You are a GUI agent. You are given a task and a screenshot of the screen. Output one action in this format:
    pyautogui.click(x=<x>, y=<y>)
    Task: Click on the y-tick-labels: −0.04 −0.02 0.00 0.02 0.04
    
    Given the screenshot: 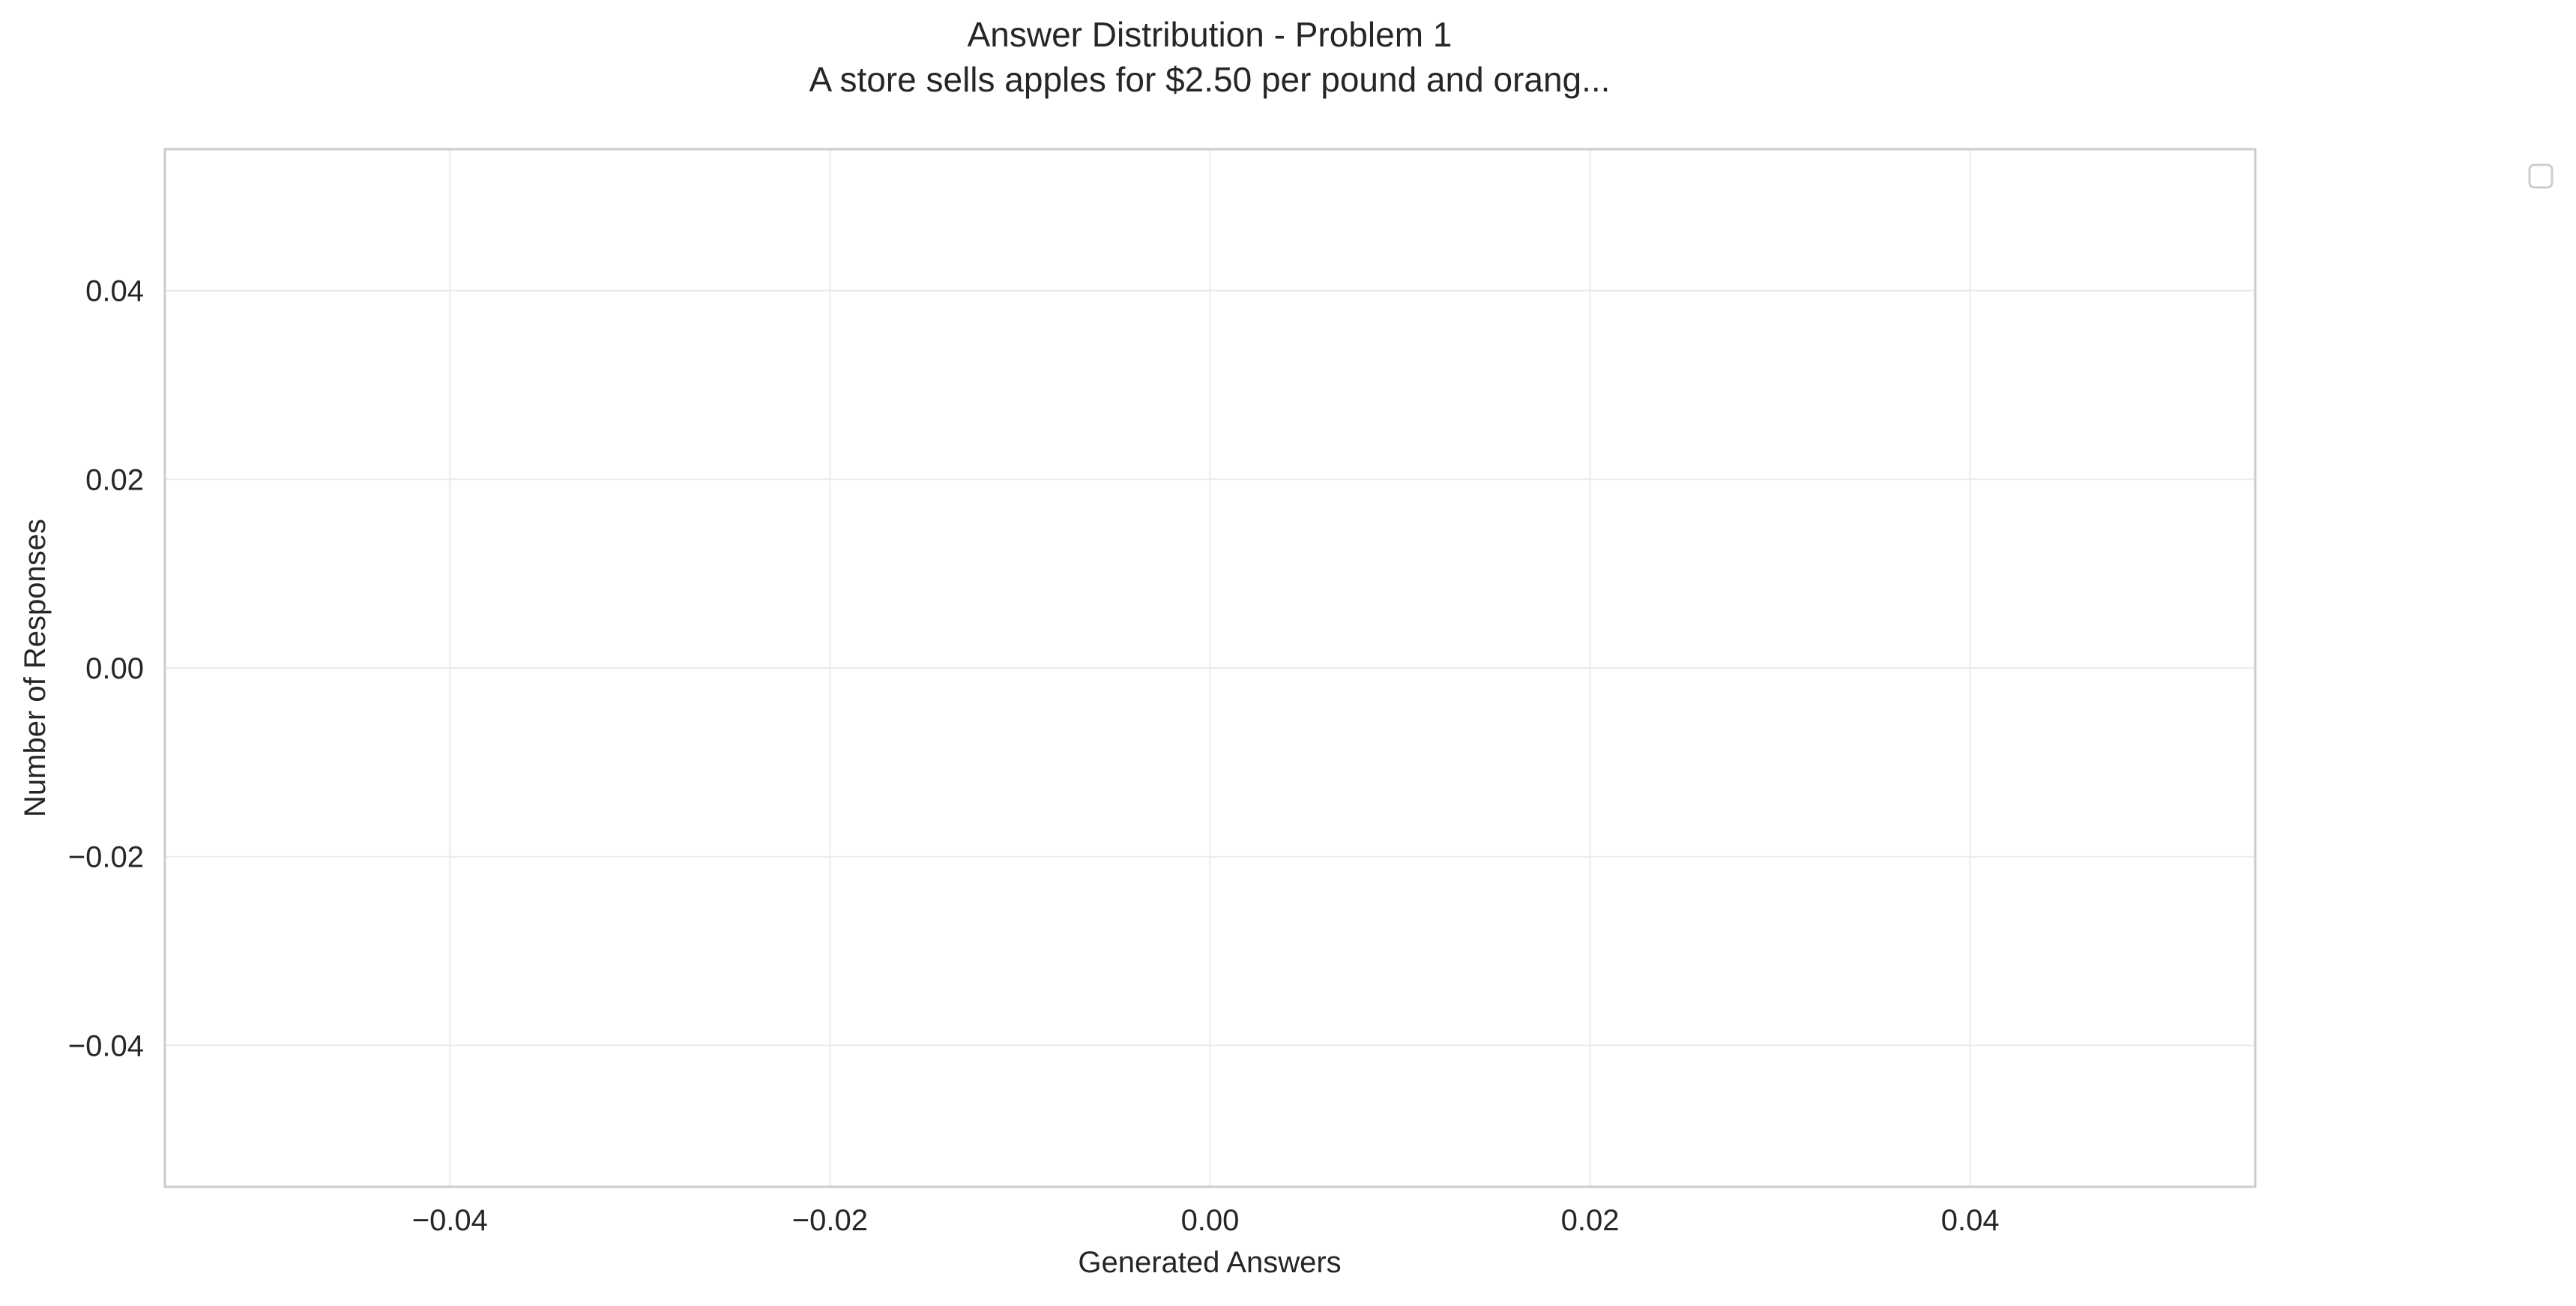 What is the action you would take?
    pyautogui.click(x=106, y=669)
    